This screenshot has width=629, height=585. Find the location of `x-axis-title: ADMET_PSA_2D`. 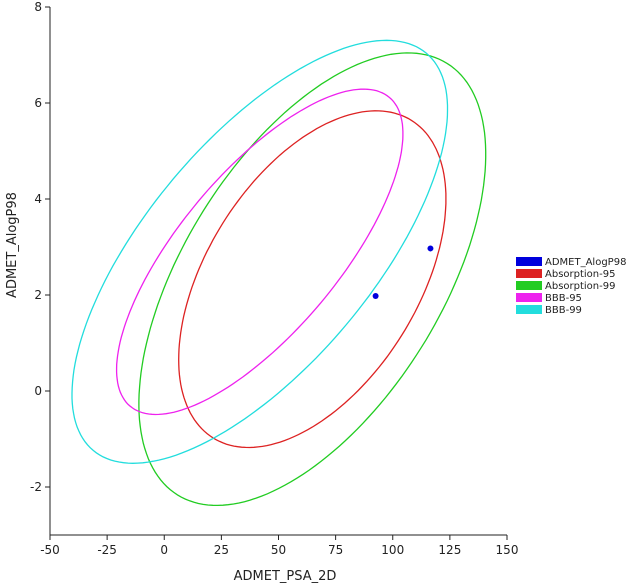

x-axis-title: ADMET_PSA_2D is located at coordinates (285, 576).